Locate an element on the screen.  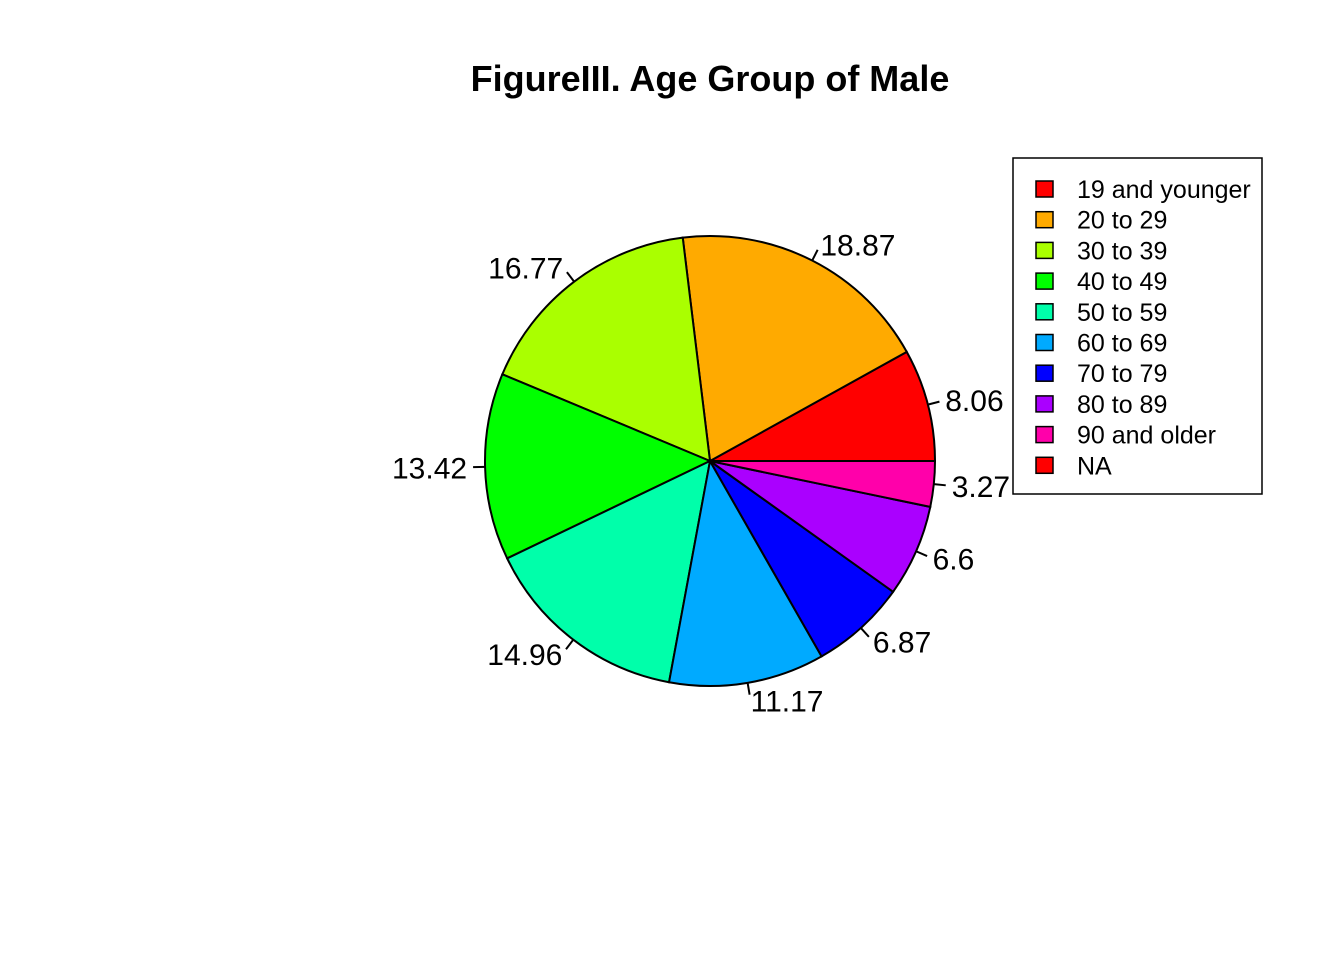
legend-label-na: NA is located at coordinates (1094, 466).